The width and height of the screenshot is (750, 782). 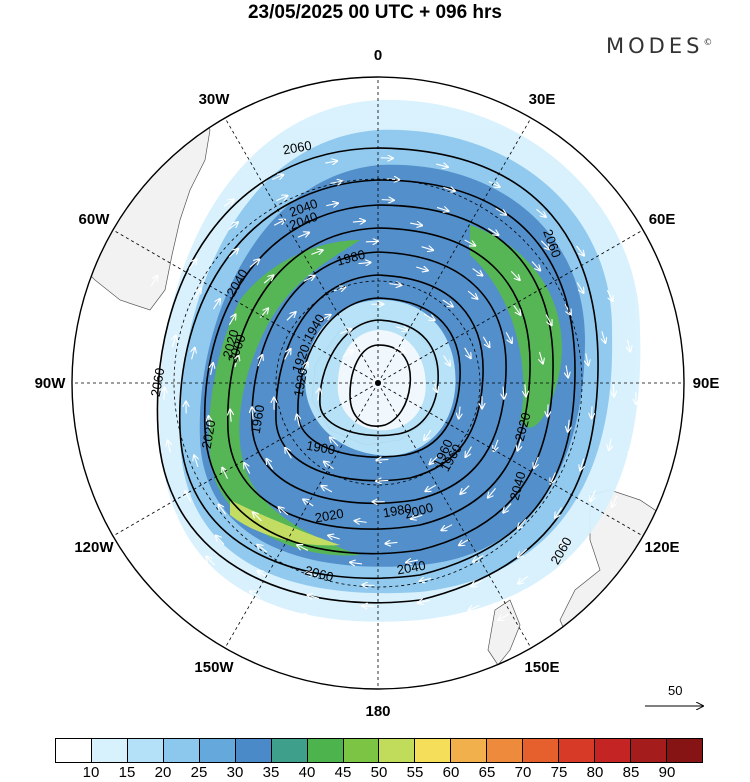 What do you see at coordinates (320, 448) in the screenshot?
I see `contour-label: 1900` at bounding box center [320, 448].